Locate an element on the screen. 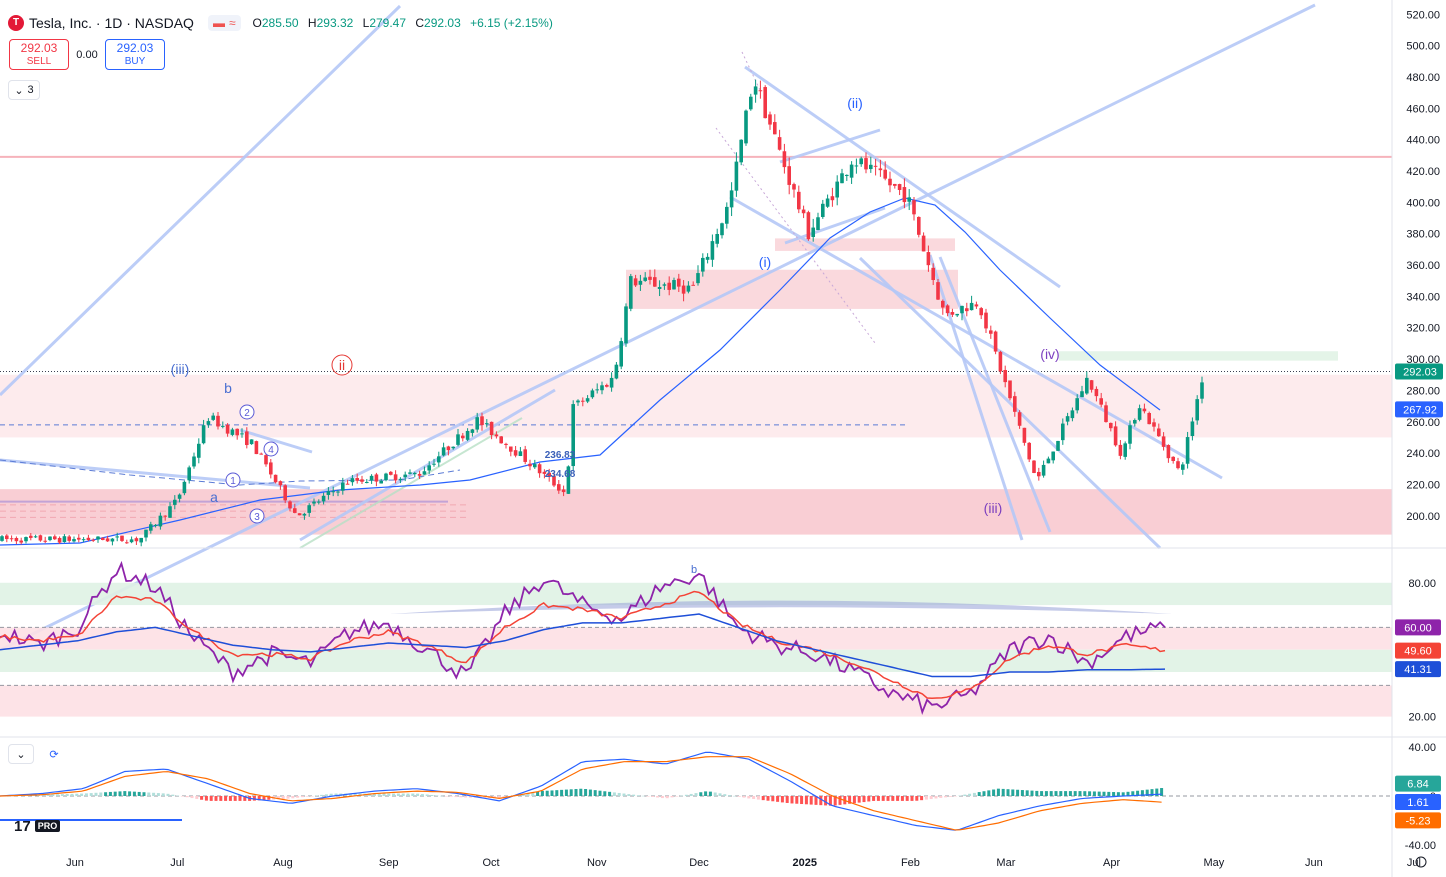 The image size is (1446, 877). indicator-toggle: ▬ ≈ is located at coordinates (224, 23).